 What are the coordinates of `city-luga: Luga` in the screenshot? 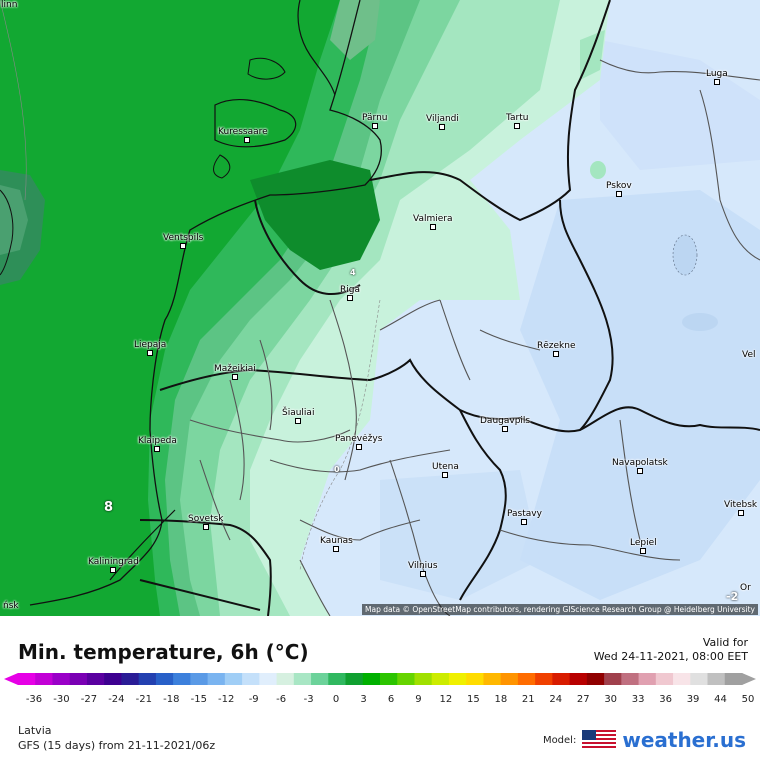 It's located at (717, 77).